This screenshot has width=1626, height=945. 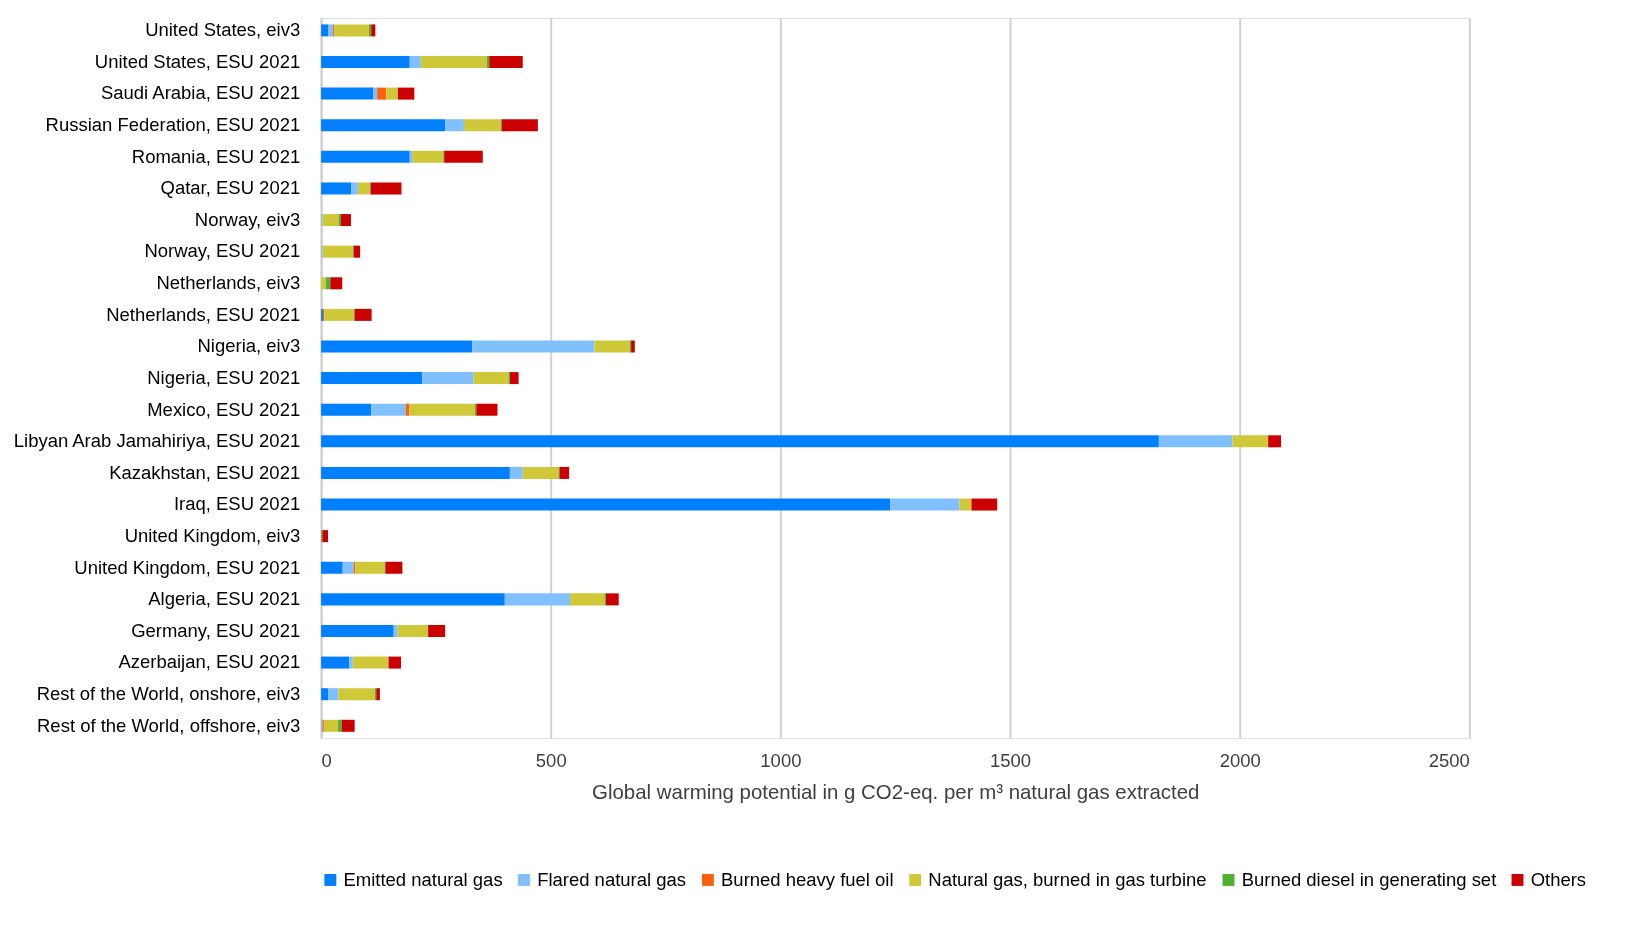 What do you see at coordinates (157, 441) in the screenshot?
I see `y-tick-label: Libyan Arab Jamahiriya, ESU 2021` at bounding box center [157, 441].